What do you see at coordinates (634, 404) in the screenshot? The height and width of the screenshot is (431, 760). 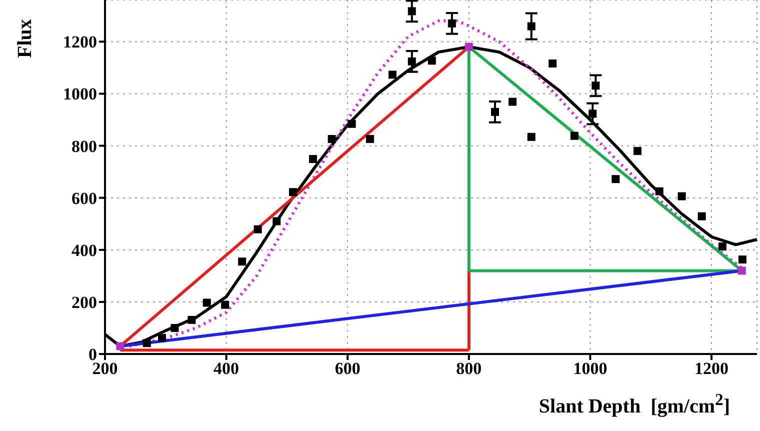 I see `x-axis-title: Slant Depth [gm/cm$^{2}$]` at bounding box center [634, 404].